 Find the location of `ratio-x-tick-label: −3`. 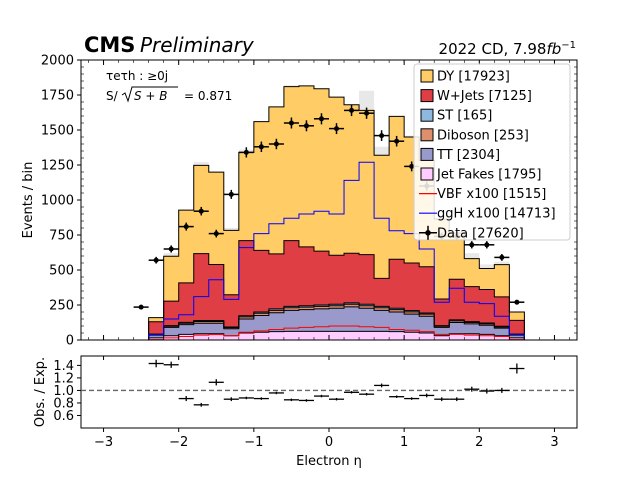

ratio-x-tick-label: −3 is located at coordinates (103, 442).